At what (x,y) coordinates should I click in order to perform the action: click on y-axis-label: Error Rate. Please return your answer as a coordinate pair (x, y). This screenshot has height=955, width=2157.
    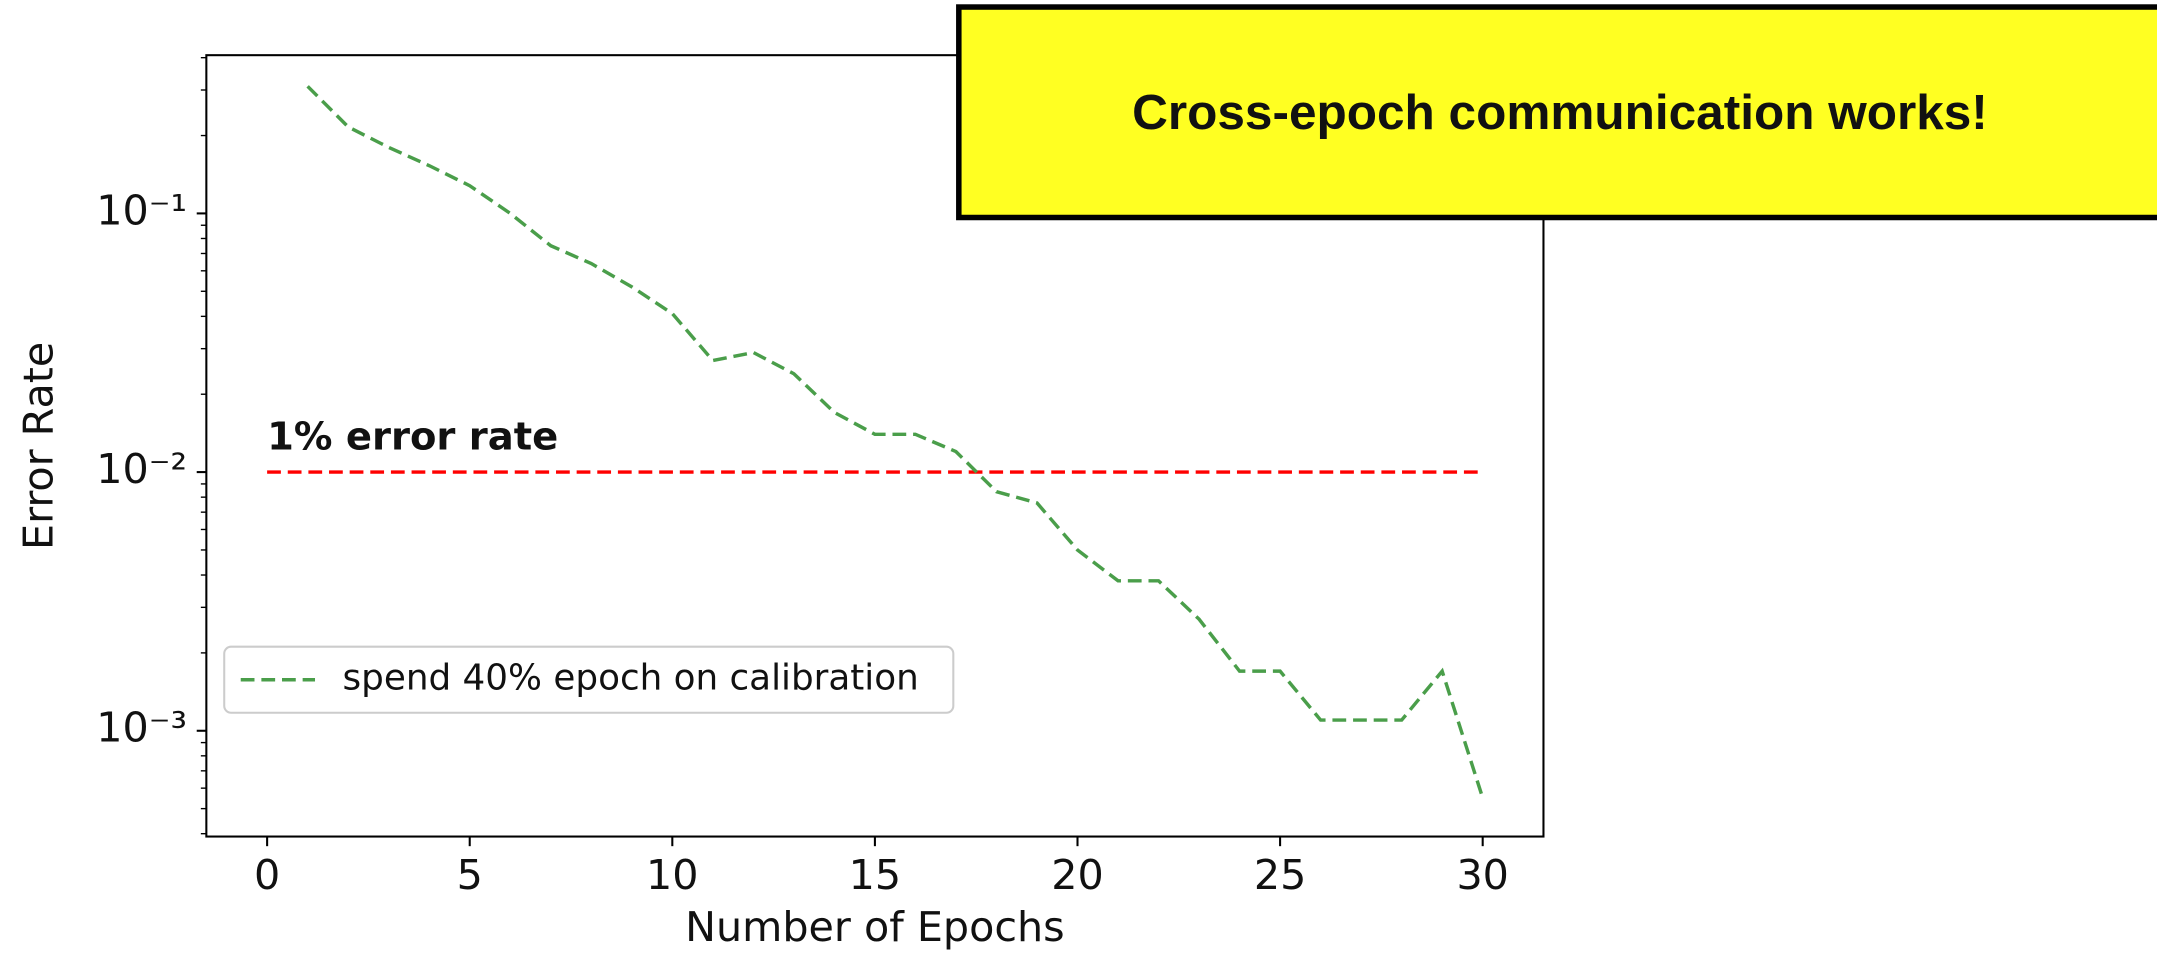
    Looking at the image, I should click on (38, 446).